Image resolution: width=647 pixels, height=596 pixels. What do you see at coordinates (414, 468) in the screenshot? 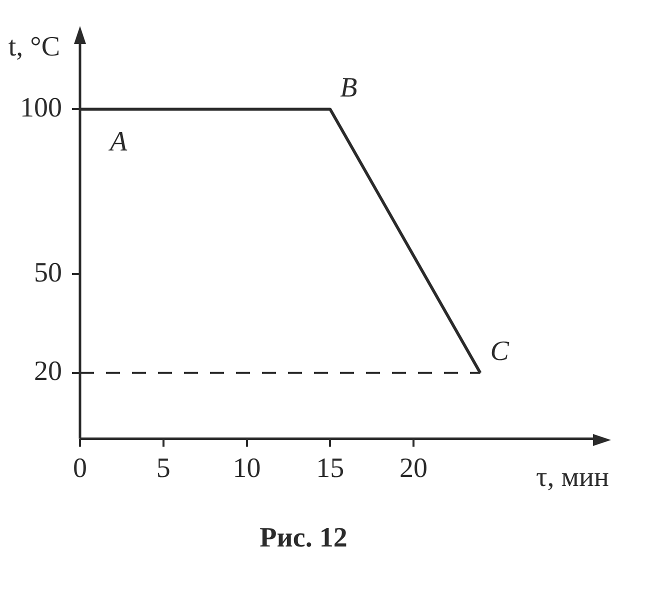
I see `x-tick-label: 20` at bounding box center [414, 468].